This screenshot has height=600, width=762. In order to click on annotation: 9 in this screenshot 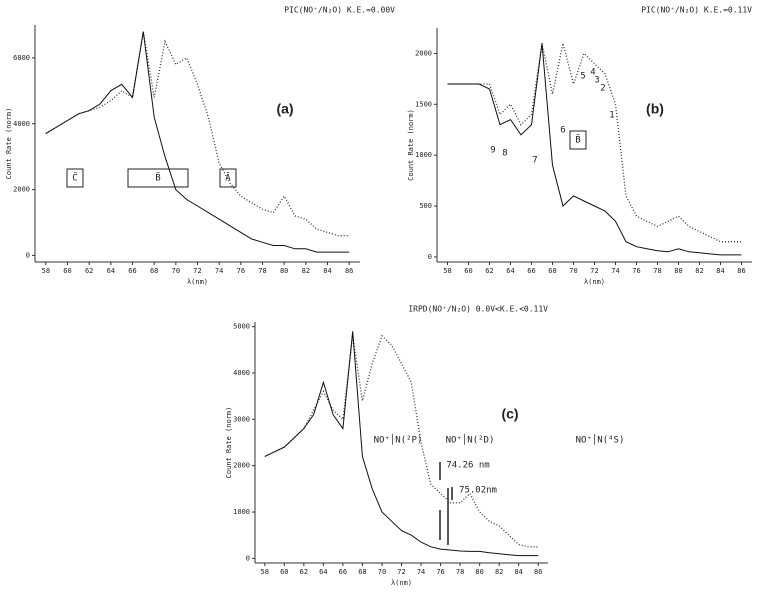, I will do `click(492, 151)`.